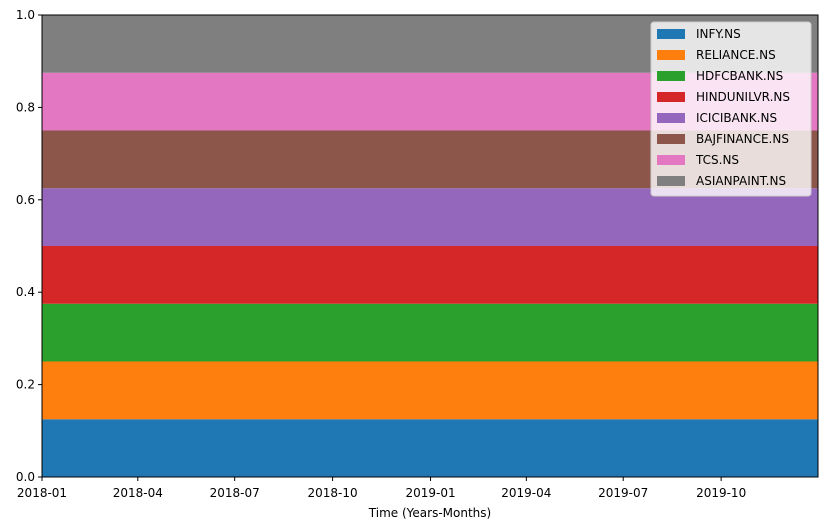 The height and width of the screenshot is (530, 826). Describe the element at coordinates (25, 107) in the screenshot. I see `y-tick-label: 0.8` at that location.